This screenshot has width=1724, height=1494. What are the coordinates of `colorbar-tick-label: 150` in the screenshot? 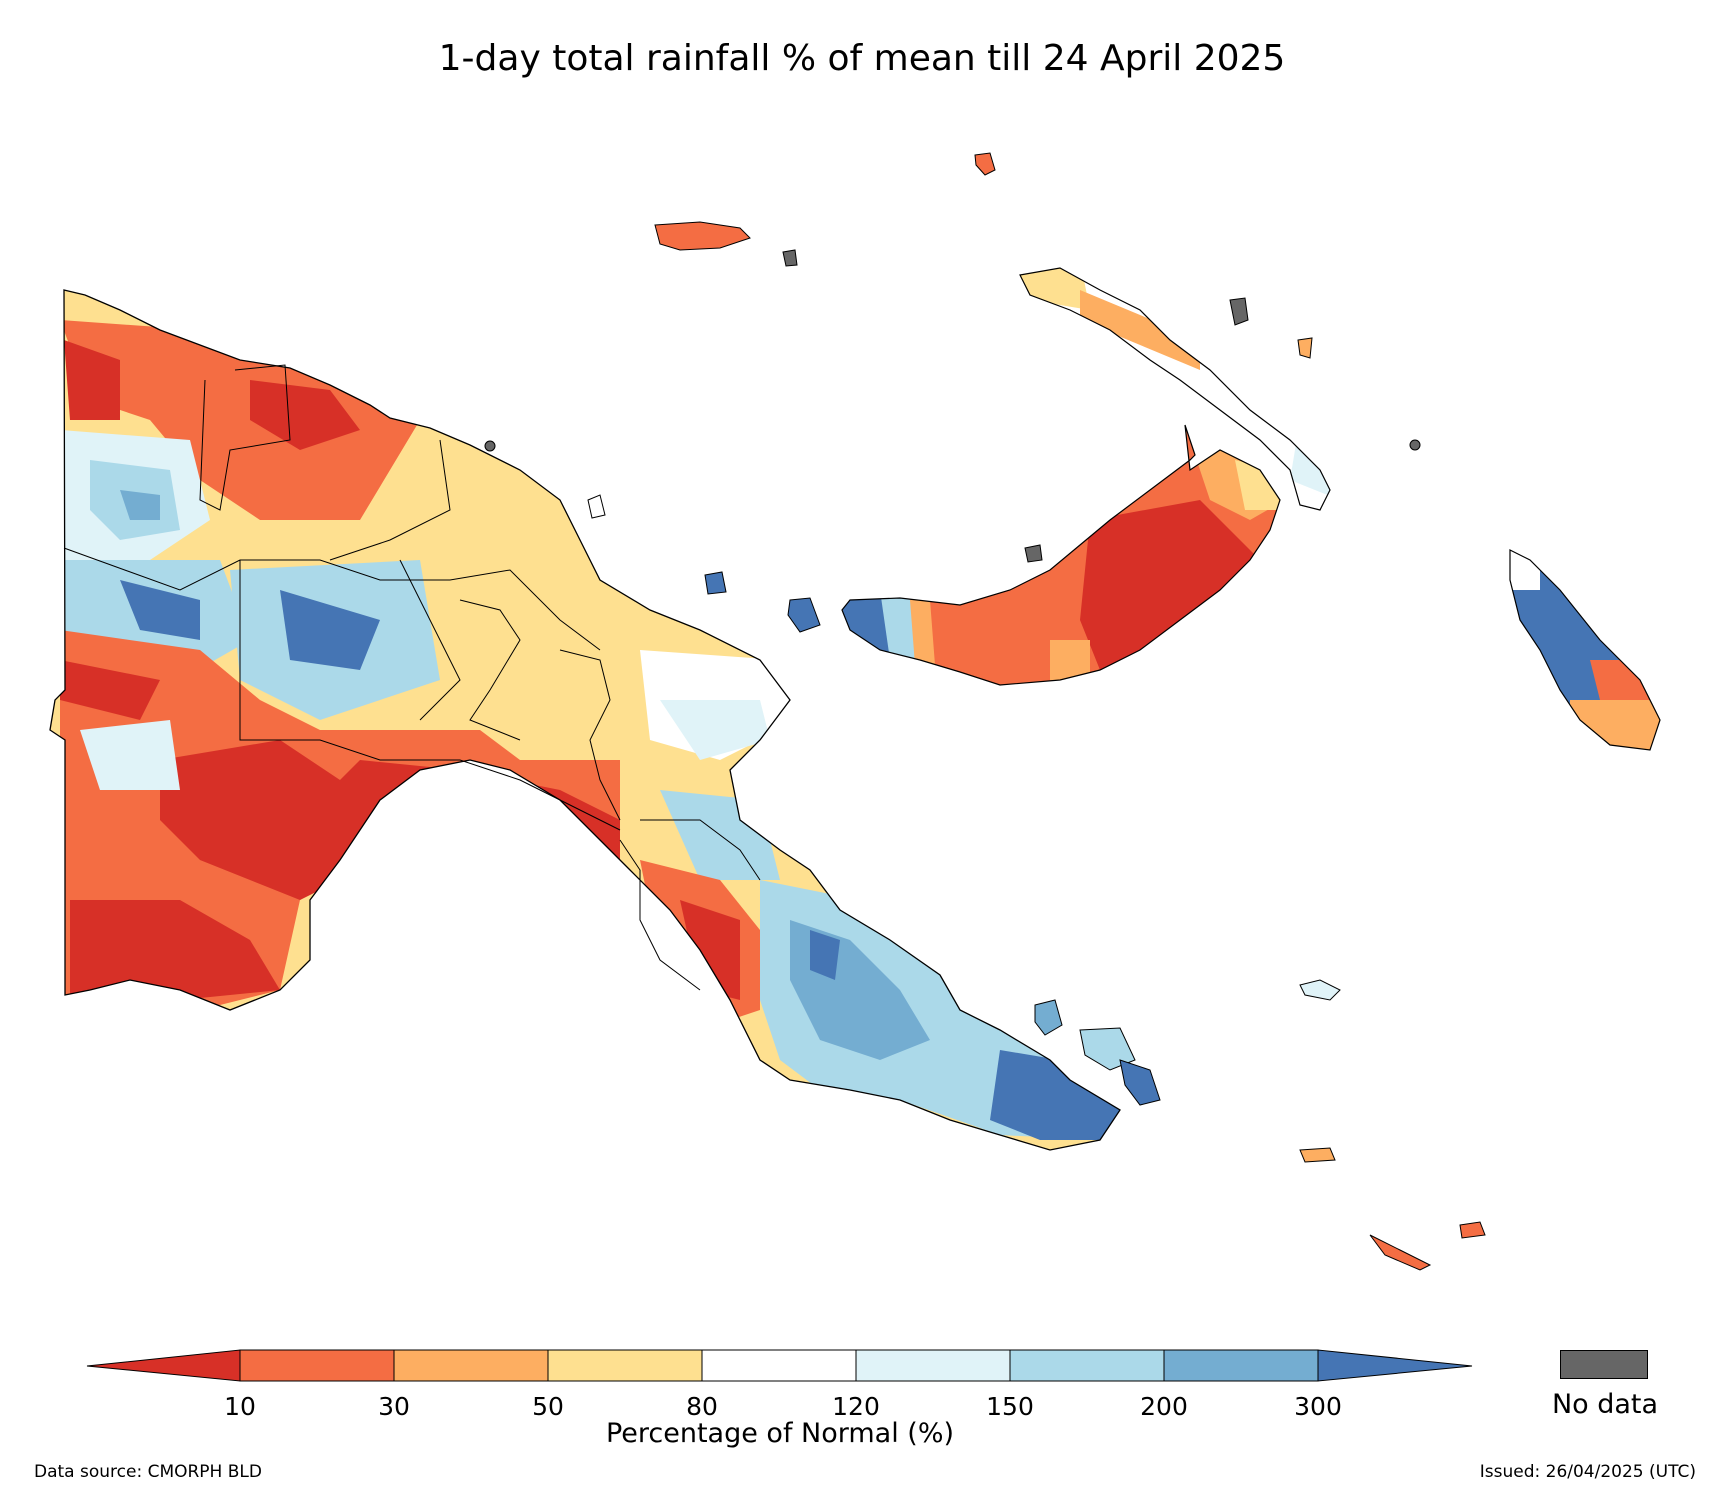 It's located at (1010, 1406).